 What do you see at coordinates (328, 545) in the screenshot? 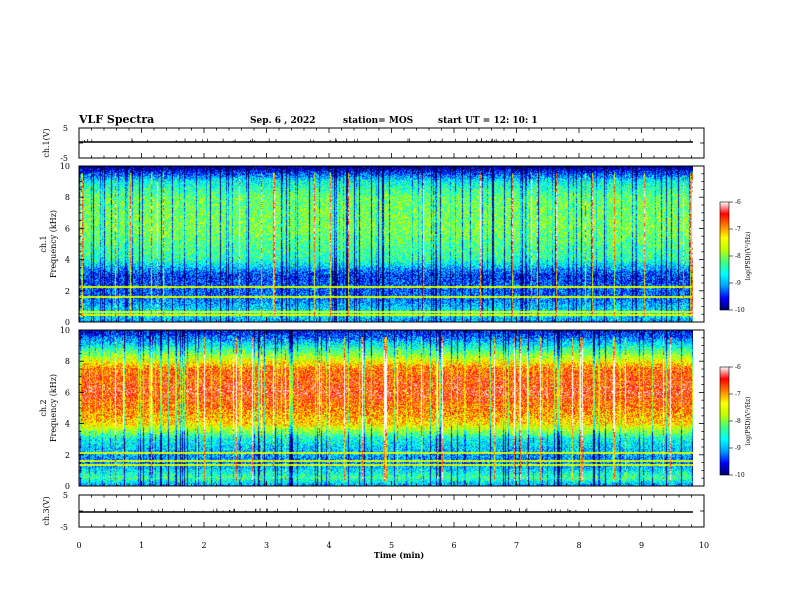
I see `x-tick-label: 4` at bounding box center [328, 545].